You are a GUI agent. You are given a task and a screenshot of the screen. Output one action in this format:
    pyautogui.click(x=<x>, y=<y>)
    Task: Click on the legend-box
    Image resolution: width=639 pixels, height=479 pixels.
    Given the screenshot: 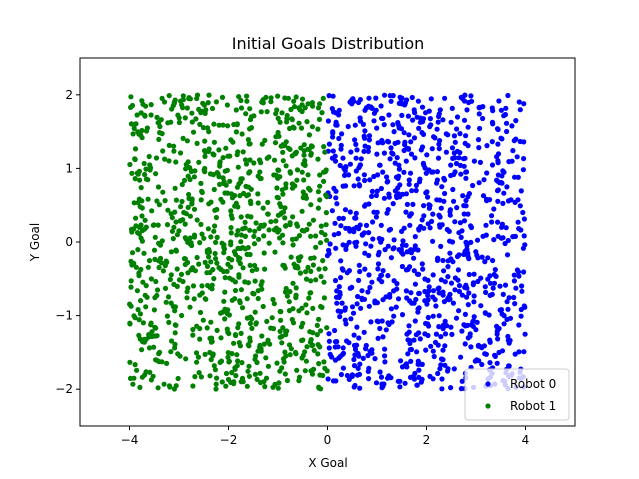 What is the action you would take?
    pyautogui.click(x=517, y=394)
    